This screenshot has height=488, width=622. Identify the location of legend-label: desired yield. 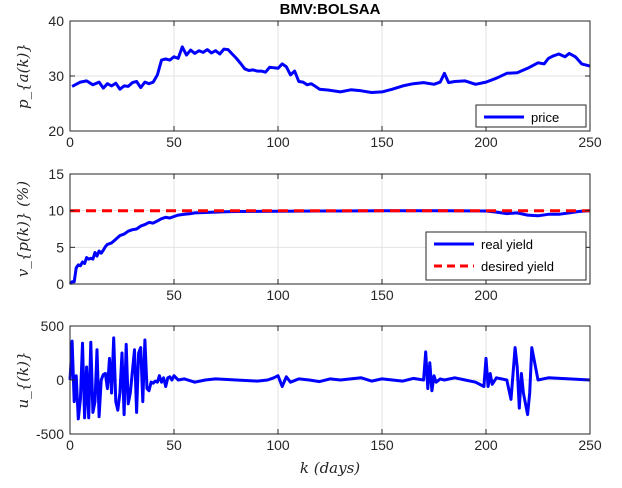
(517, 266).